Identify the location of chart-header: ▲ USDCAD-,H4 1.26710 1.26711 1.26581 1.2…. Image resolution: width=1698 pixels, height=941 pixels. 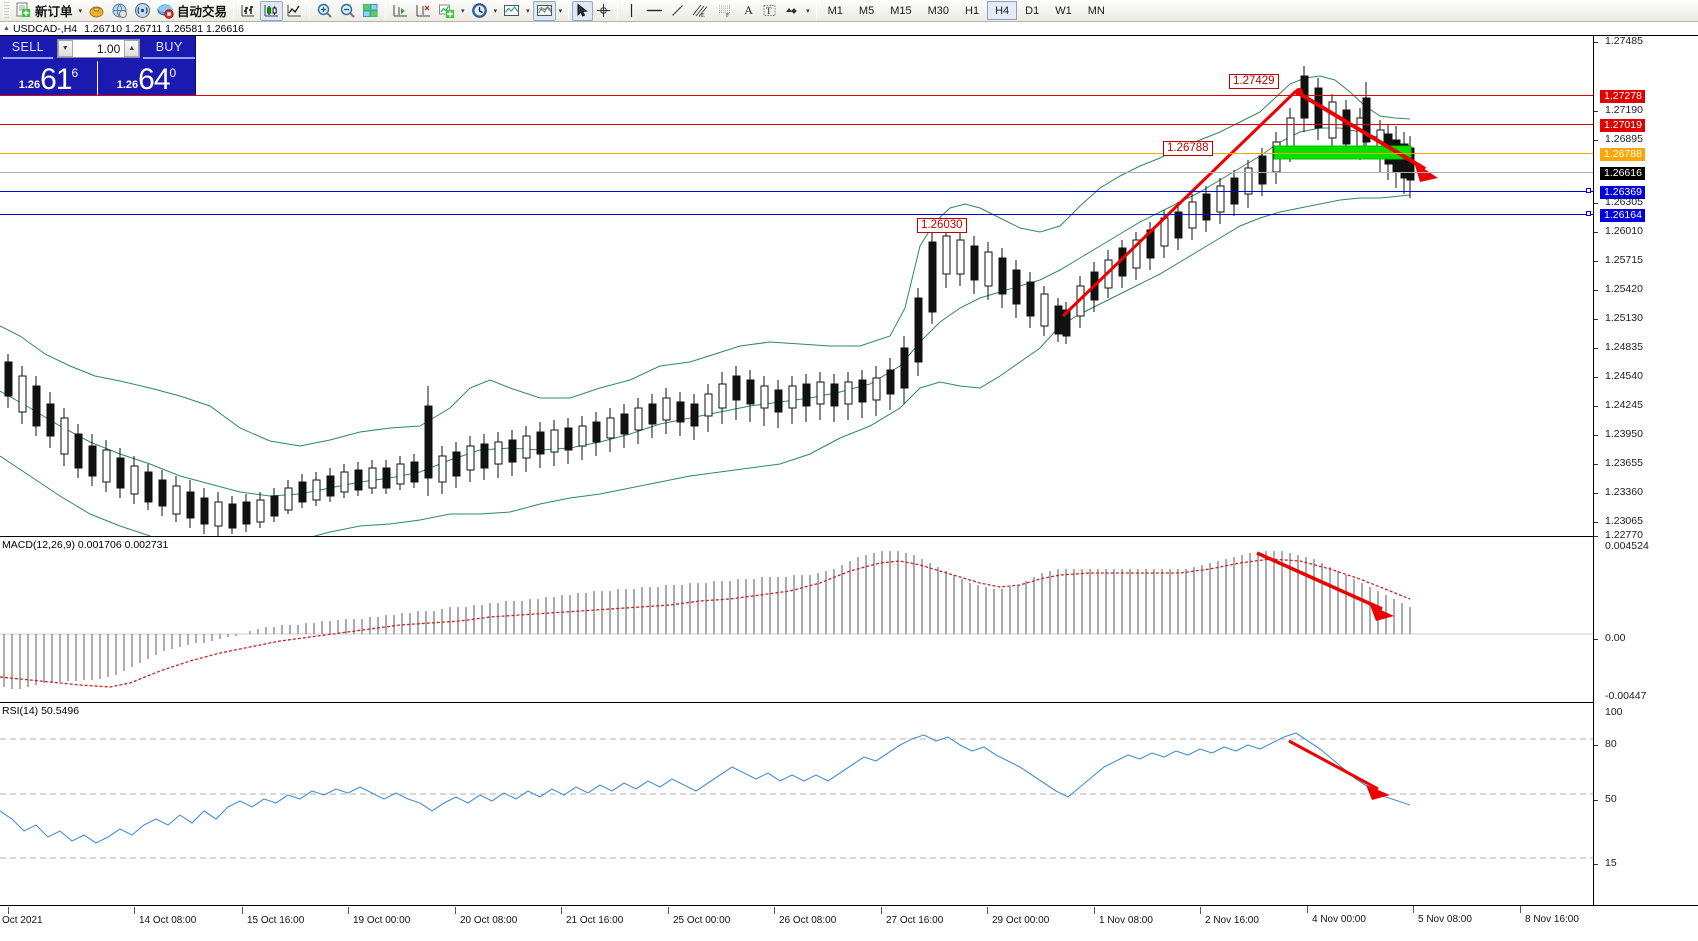
(849, 29).